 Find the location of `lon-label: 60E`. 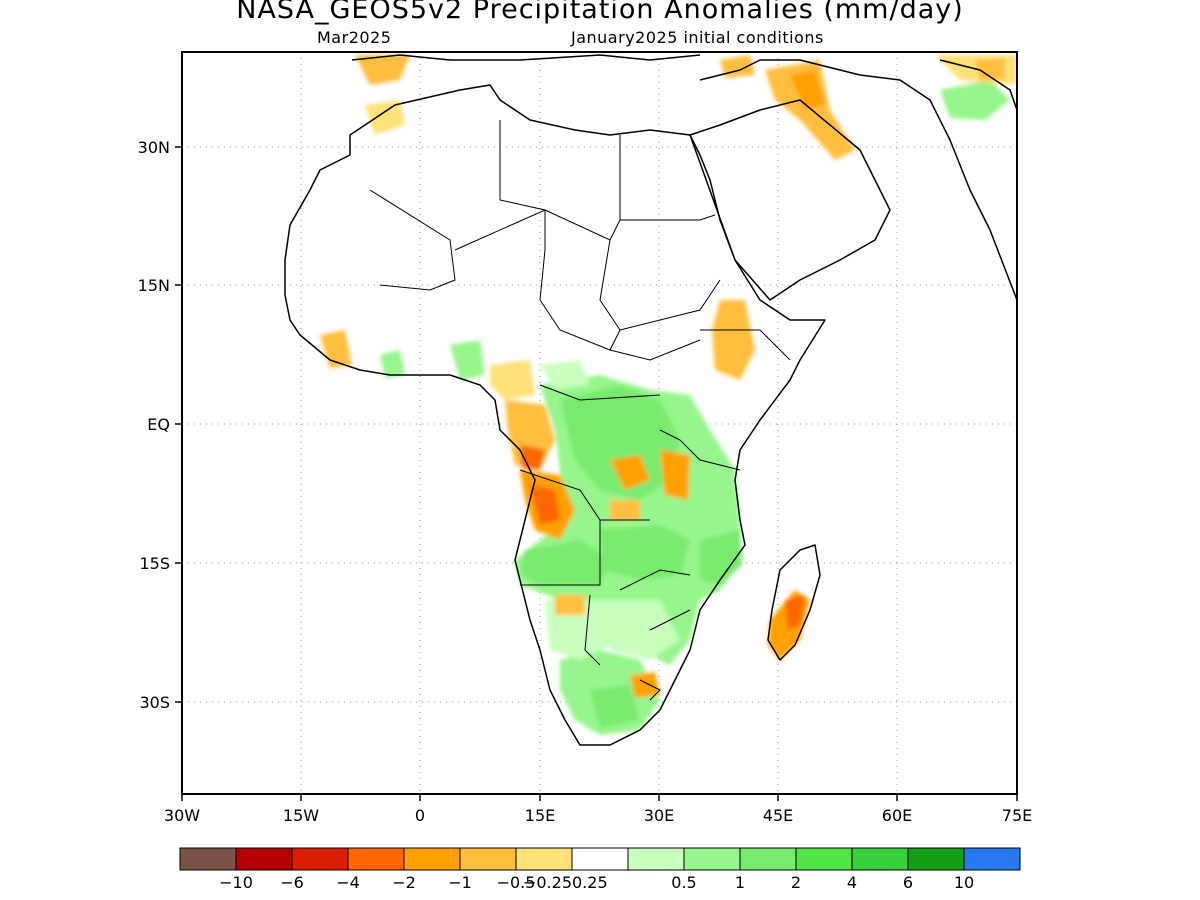

lon-label: 60E is located at coordinates (897, 815).